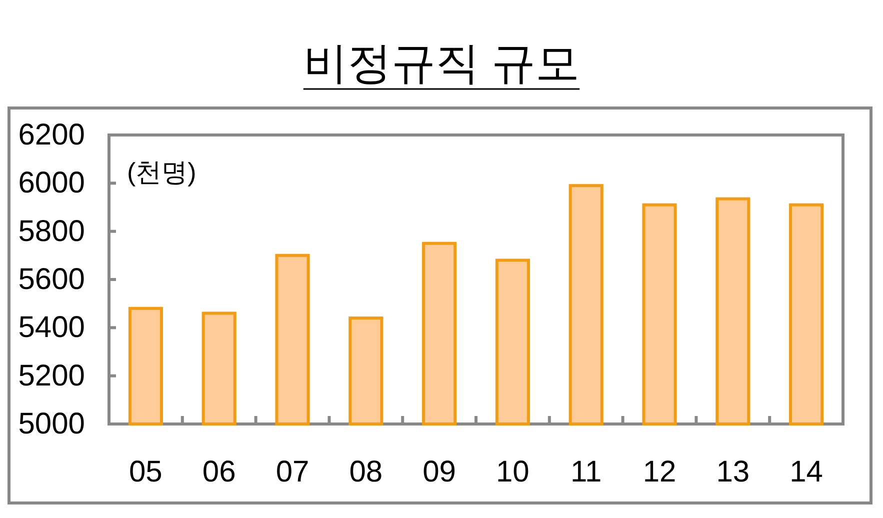  What do you see at coordinates (293, 472) in the screenshot?
I see `x-tick-label: 07` at bounding box center [293, 472].